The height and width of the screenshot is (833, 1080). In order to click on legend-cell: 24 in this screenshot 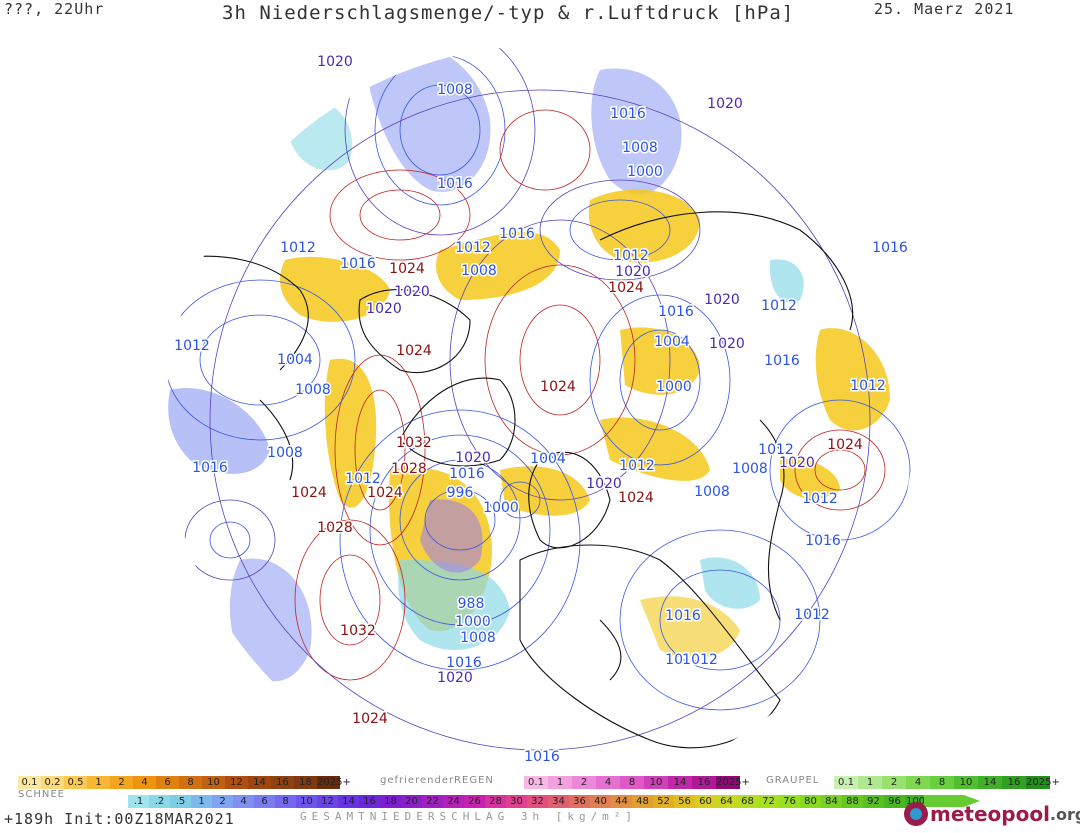, I will do `click(453, 801)`.